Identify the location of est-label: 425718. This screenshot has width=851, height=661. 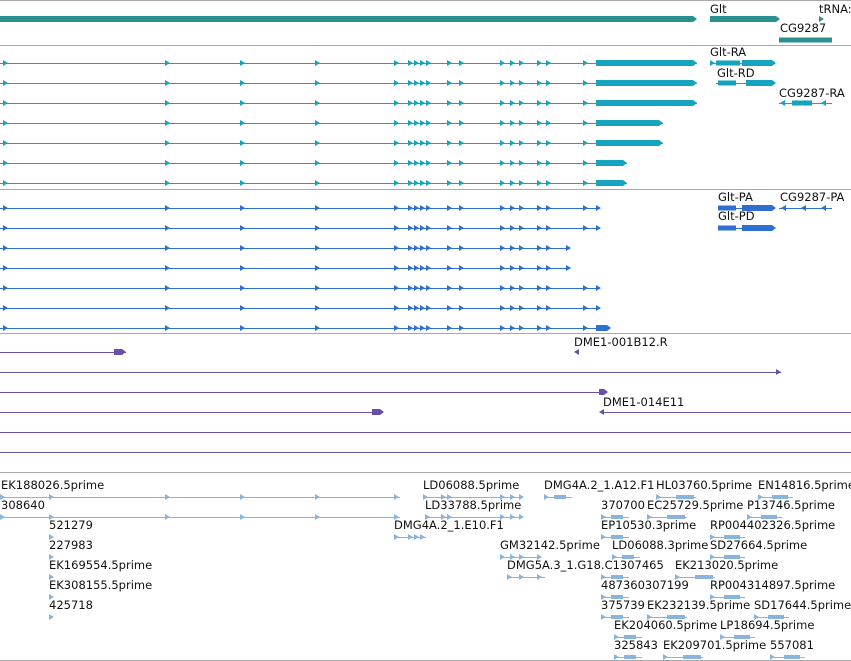
(71, 605).